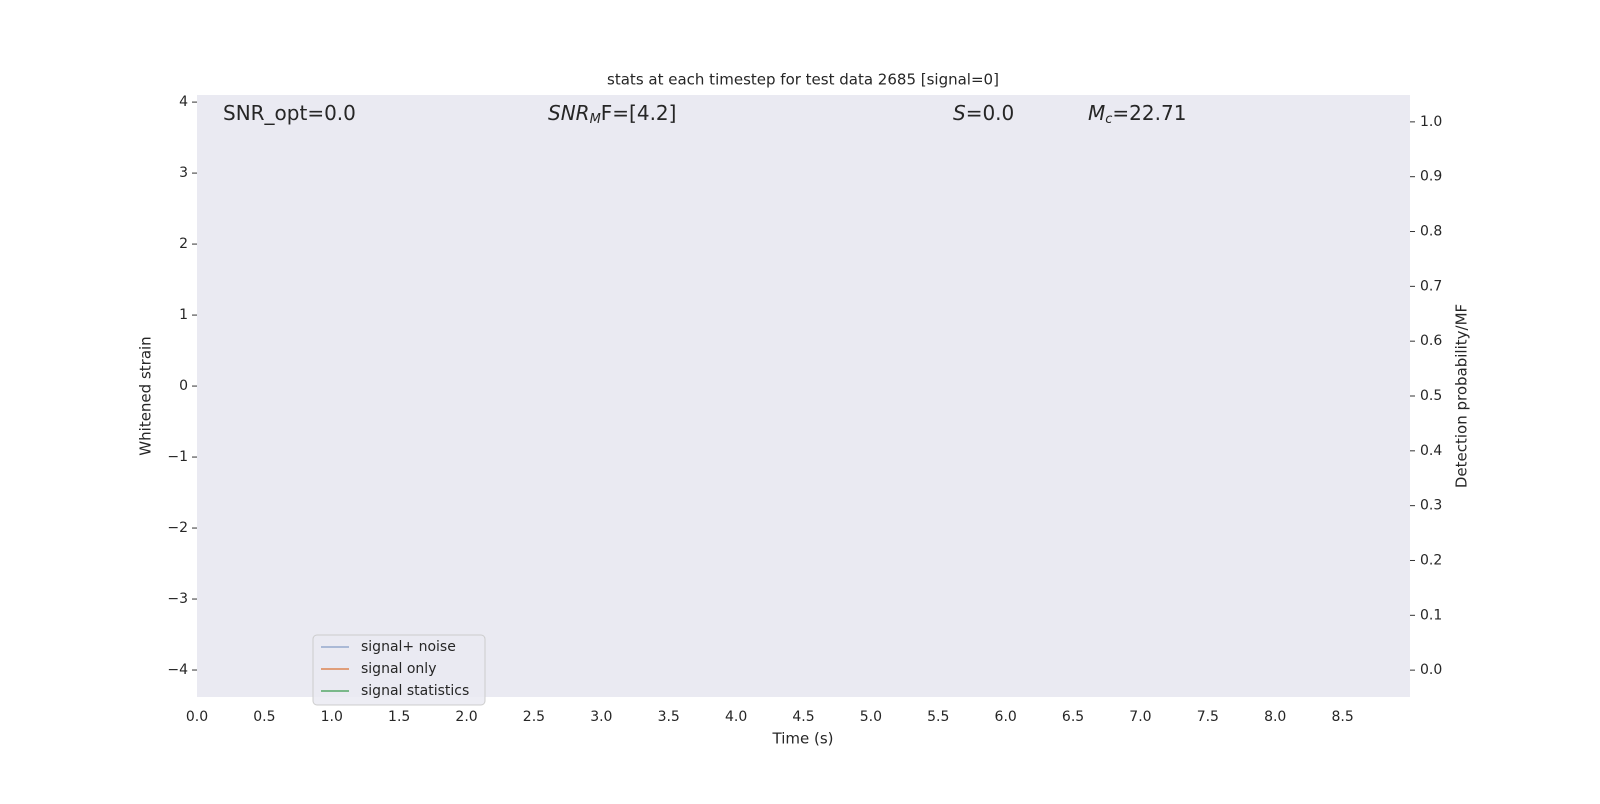  Describe the element at coordinates (1462, 396) in the screenshot. I see `y2-axis-label: Detection probability/MF` at that location.